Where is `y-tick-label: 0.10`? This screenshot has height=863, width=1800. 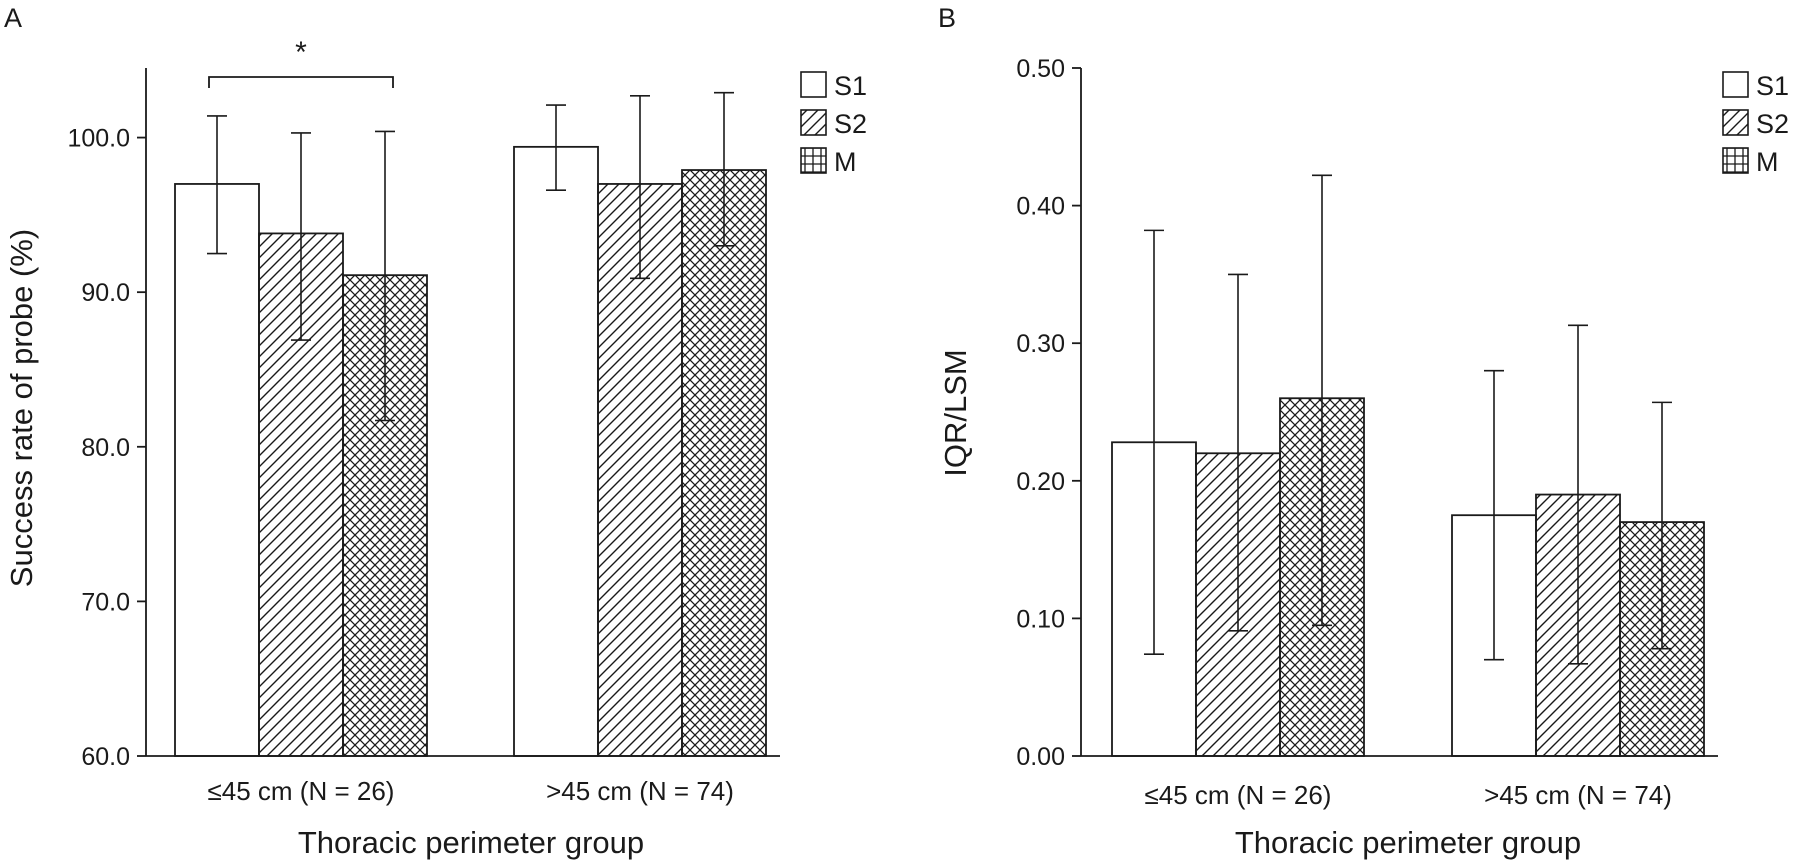
y-tick-label: 0.10 is located at coordinates (1040, 619).